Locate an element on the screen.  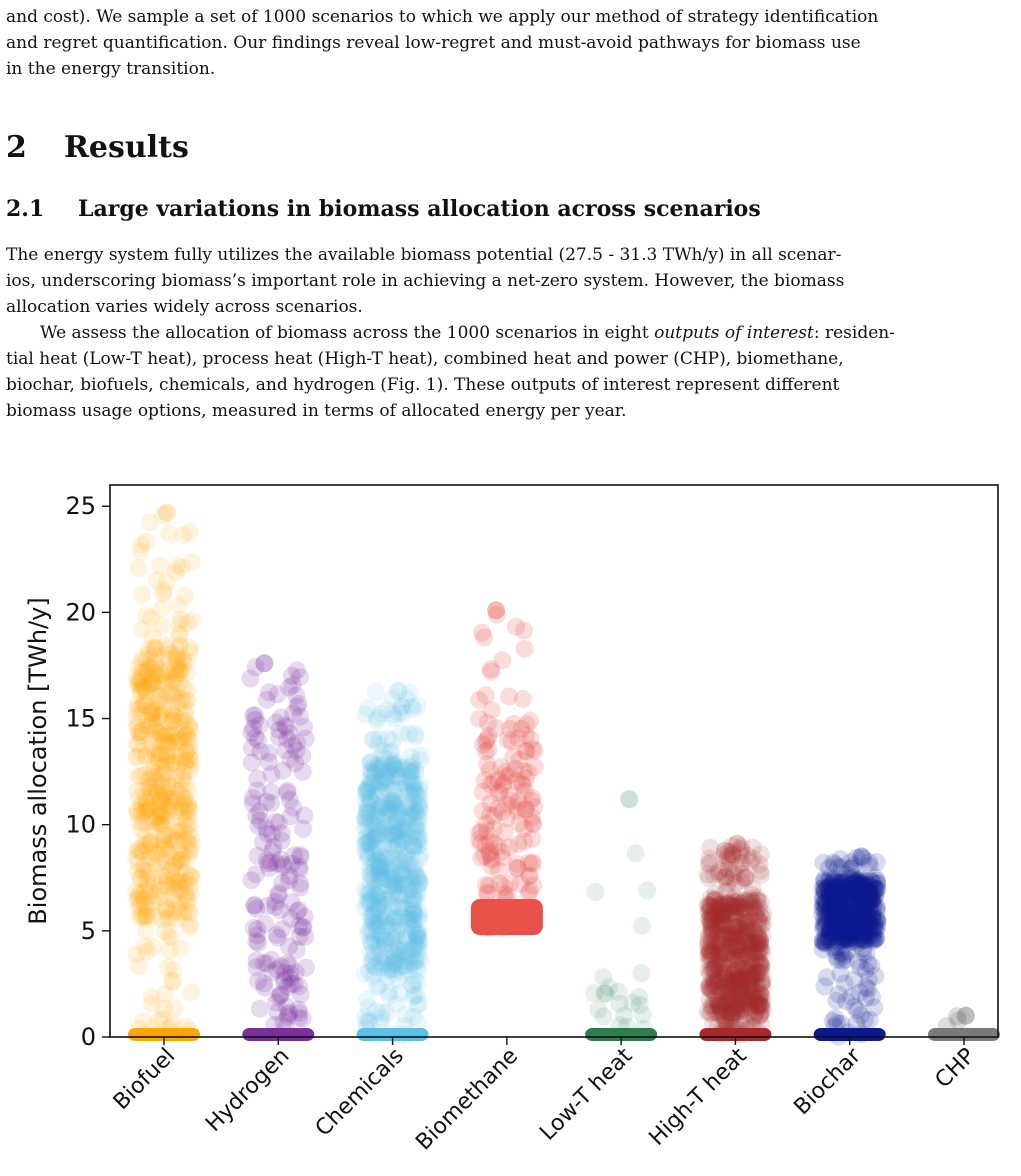
x-category-label: Biofuel is located at coordinates (144, 1079).